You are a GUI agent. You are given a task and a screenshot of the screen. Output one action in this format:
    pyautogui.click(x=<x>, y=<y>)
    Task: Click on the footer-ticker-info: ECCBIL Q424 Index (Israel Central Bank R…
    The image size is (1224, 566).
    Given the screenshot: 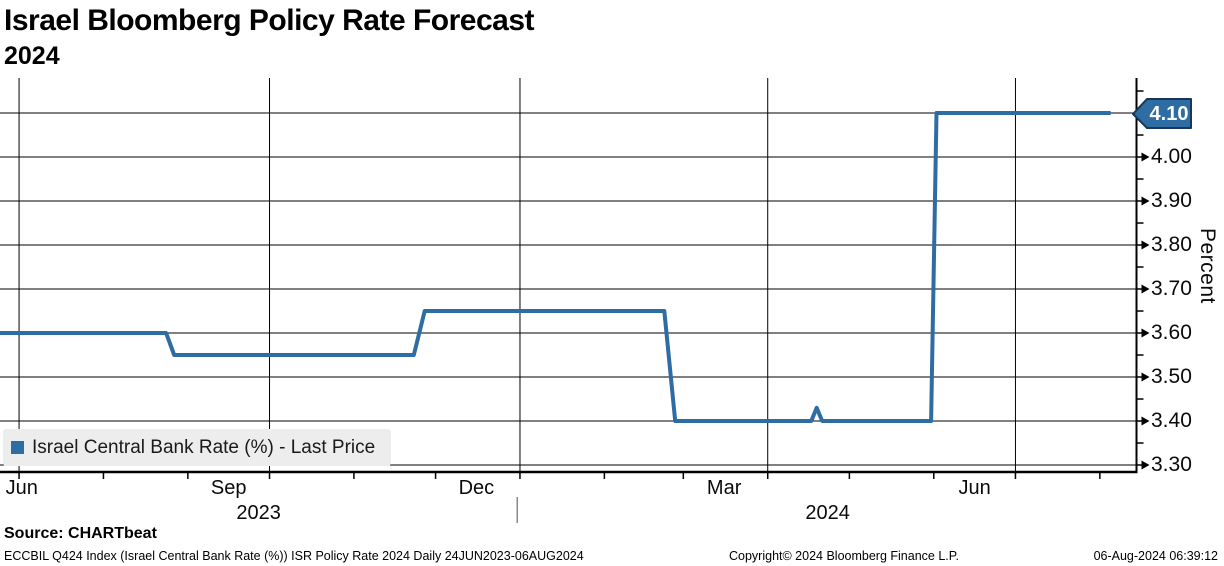 What is the action you would take?
    pyautogui.click(x=294, y=556)
    